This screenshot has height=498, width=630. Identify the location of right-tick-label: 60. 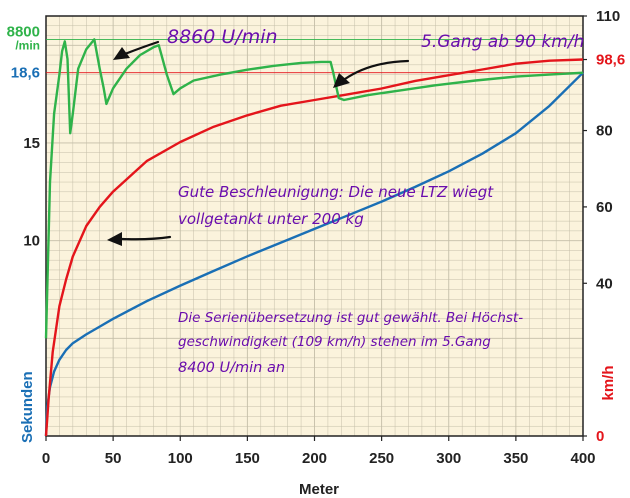
(604, 207).